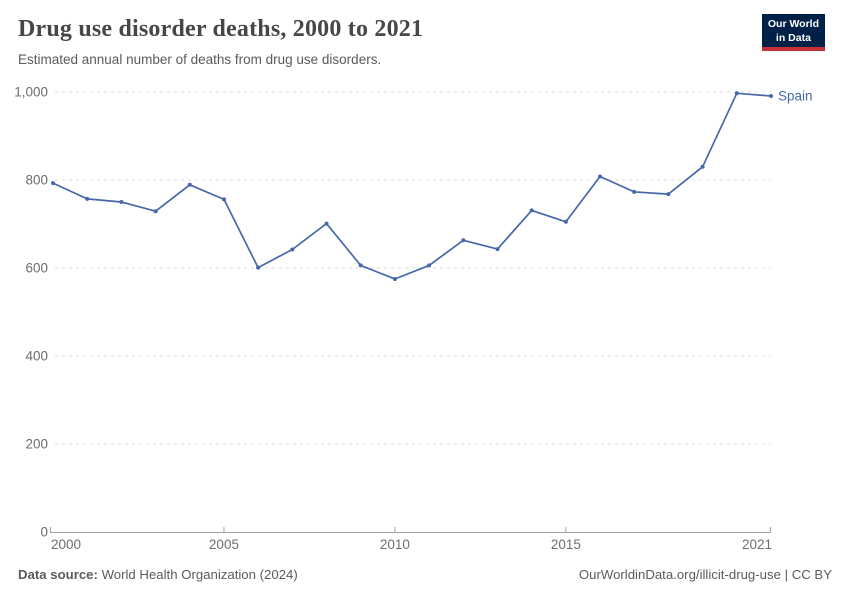 This screenshot has height=600, width=850. I want to click on y-tick-label-1000: 1,000, so click(31, 92).